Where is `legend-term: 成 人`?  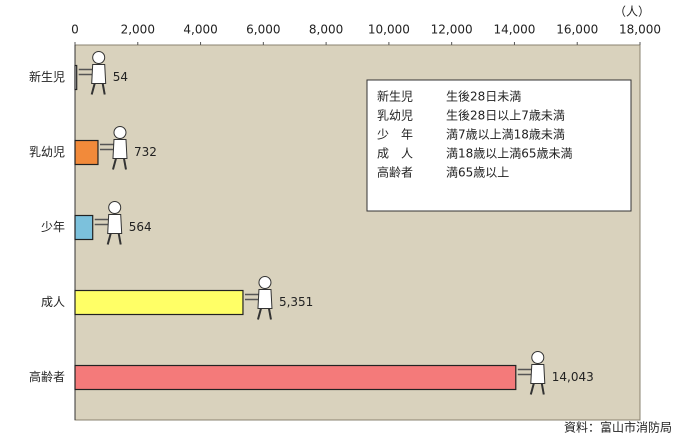
legend-term: 成 人 is located at coordinates (395, 154).